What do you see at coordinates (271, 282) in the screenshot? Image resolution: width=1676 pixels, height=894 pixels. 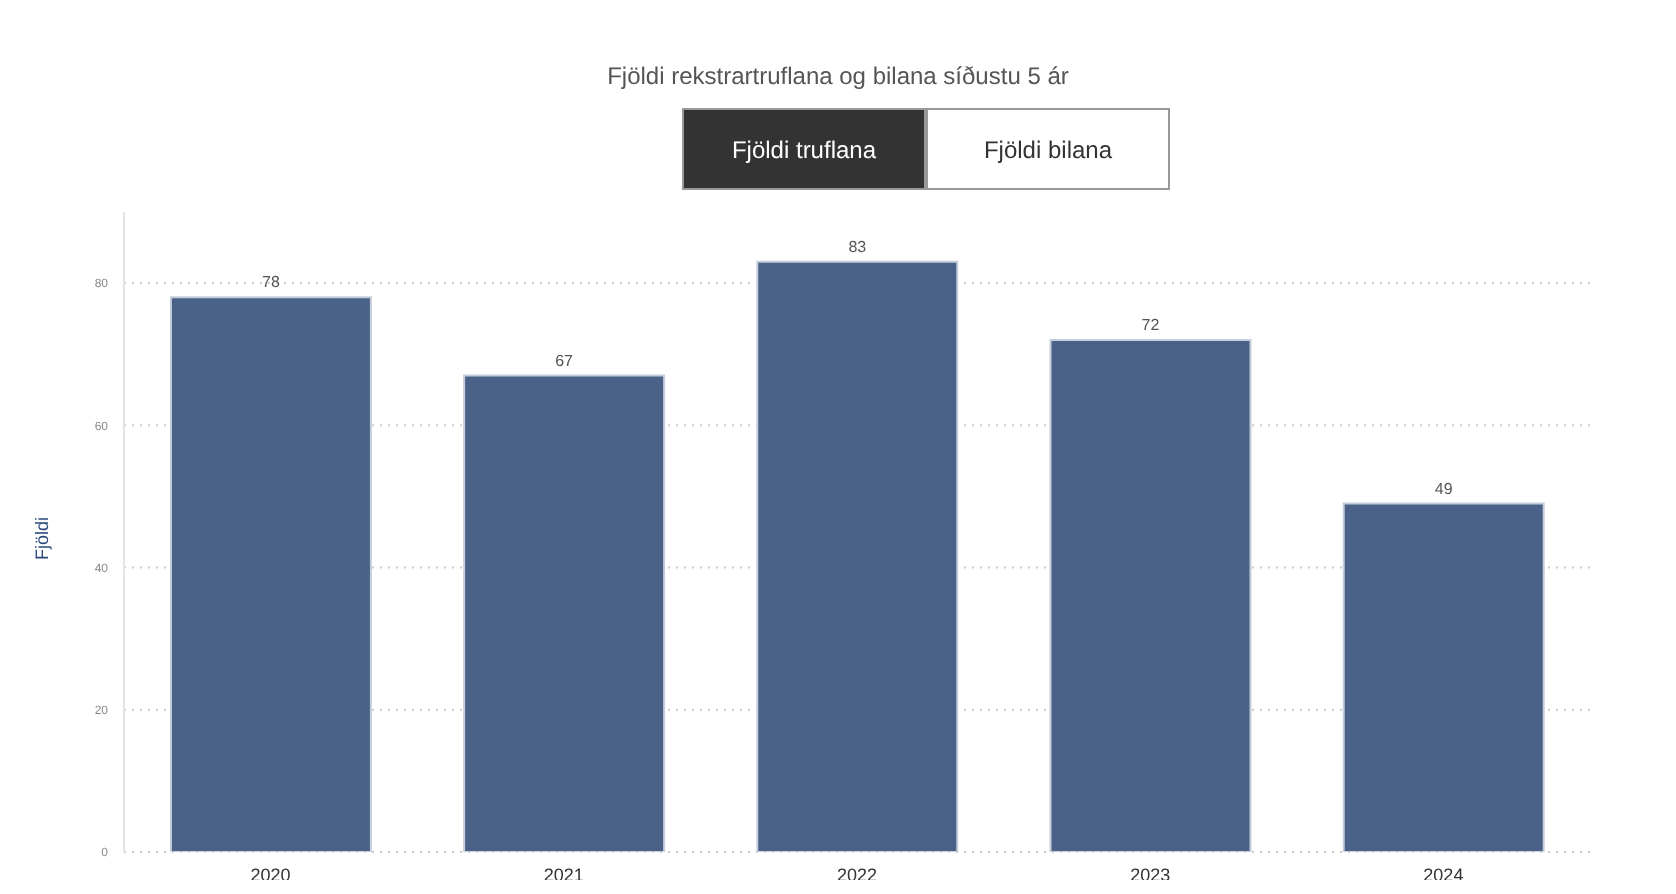 I see `data-label: 78` at bounding box center [271, 282].